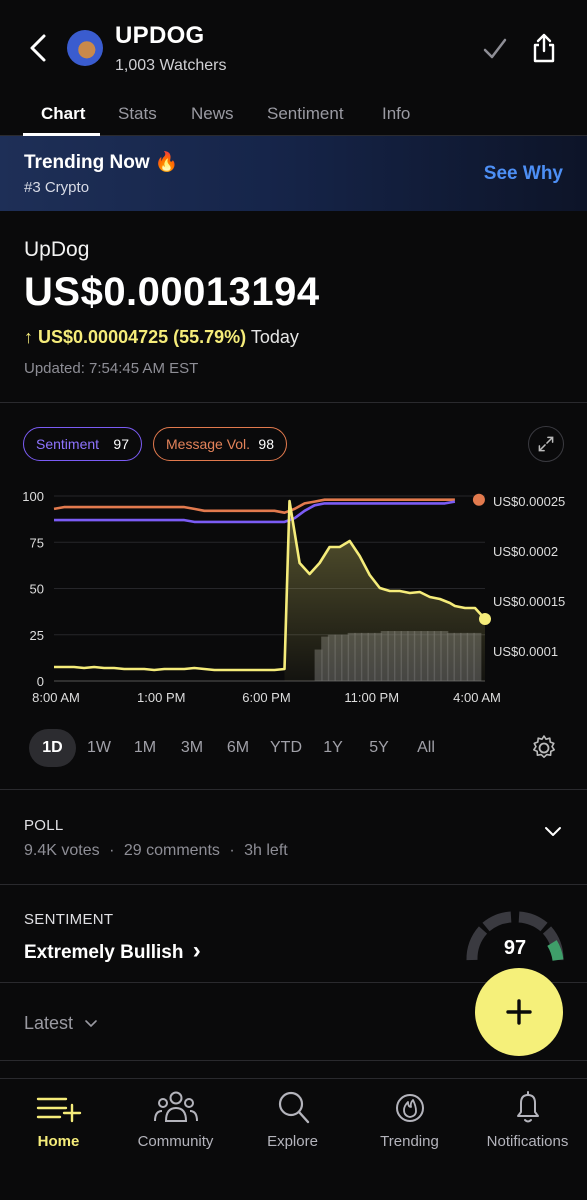 The height and width of the screenshot is (1200, 587). Describe the element at coordinates (274, 337) in the screenshot. I see `change-period: Today` at that location.